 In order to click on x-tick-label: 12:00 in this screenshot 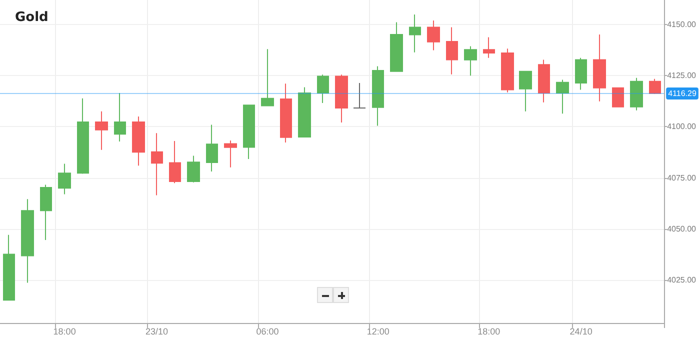, I will do `click(378, 331)`.